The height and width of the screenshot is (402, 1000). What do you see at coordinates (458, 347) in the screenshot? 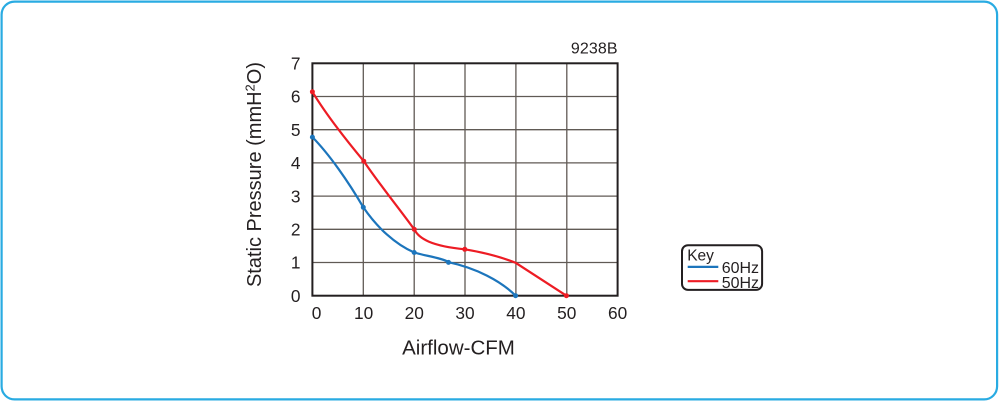
I see `svg-text: Airflow-CFM` at bounding box center [458, 347].